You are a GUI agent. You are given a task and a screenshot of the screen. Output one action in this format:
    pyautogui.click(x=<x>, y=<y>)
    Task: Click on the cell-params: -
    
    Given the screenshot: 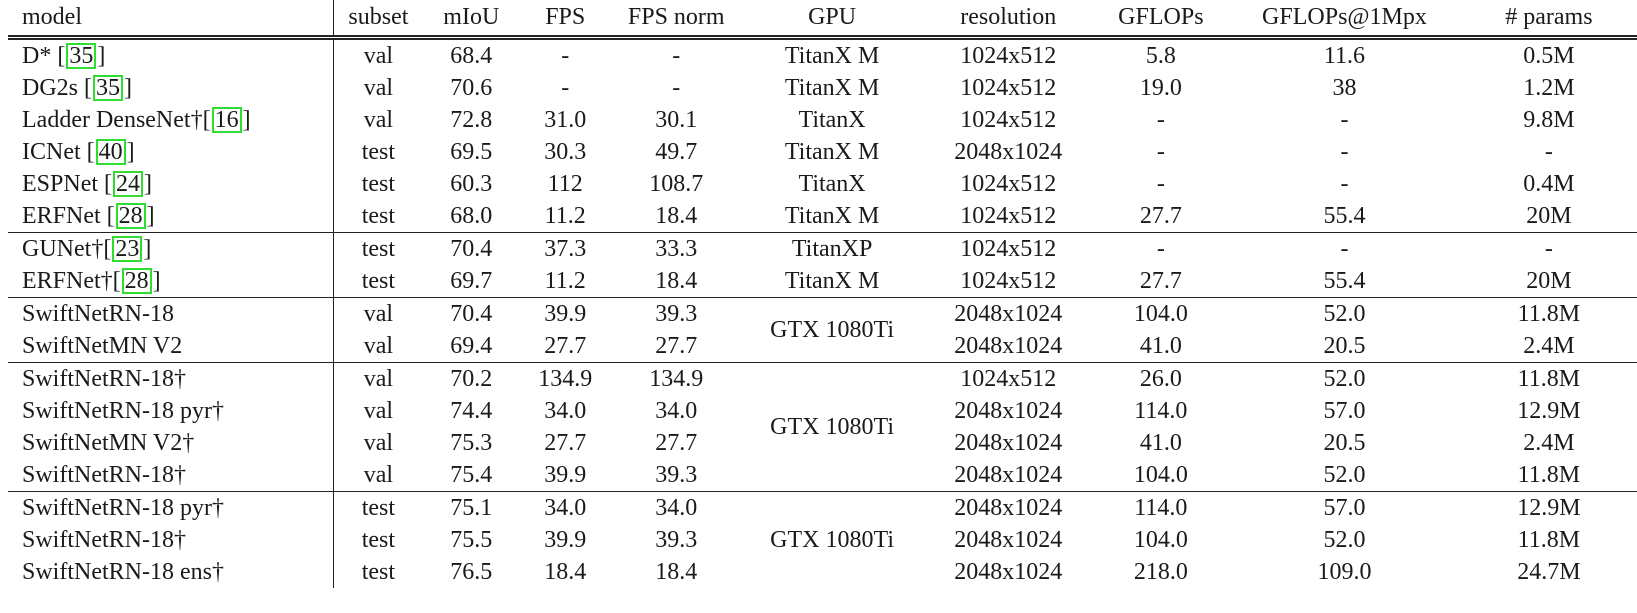 What is the action you would take?
    pyautogui.click(x=1548, y=248)
    